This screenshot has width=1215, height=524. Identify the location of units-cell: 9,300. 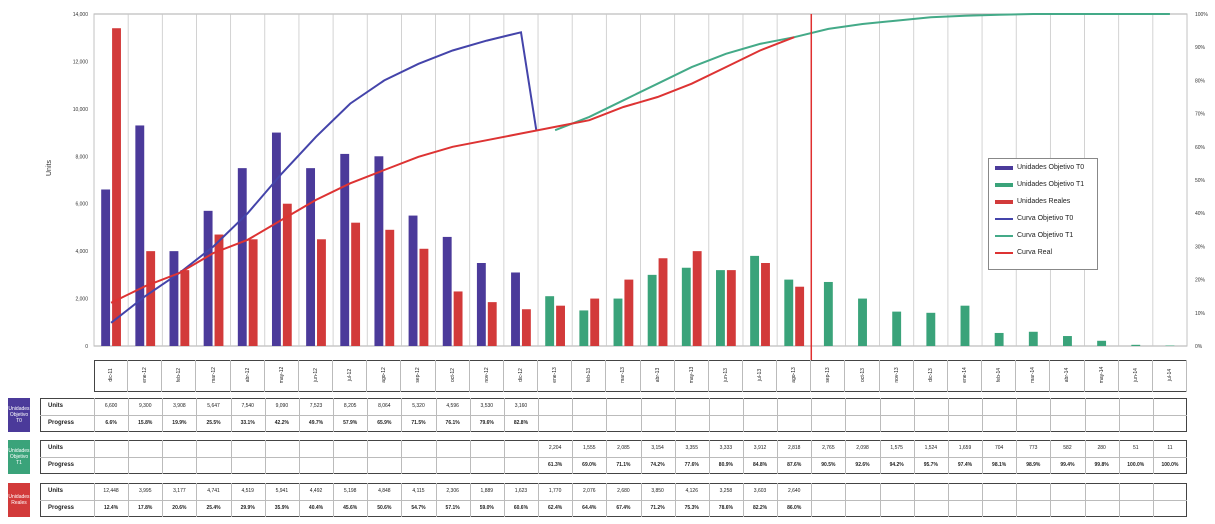
(145, 406).